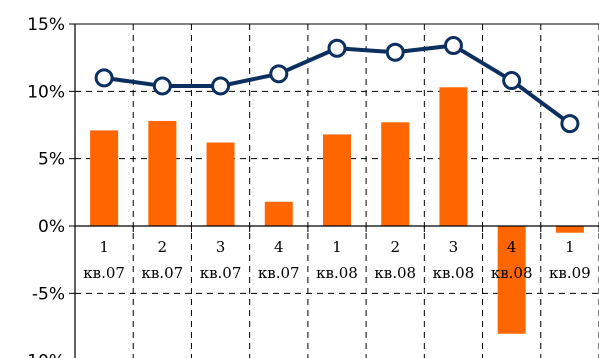 Image resolution: width=599 pixels, height=358 pixels. What do you see at coordinates (51, 160) in the screenshot?
I see `y-tick-label: 5%` at bounding box center [51, 160].